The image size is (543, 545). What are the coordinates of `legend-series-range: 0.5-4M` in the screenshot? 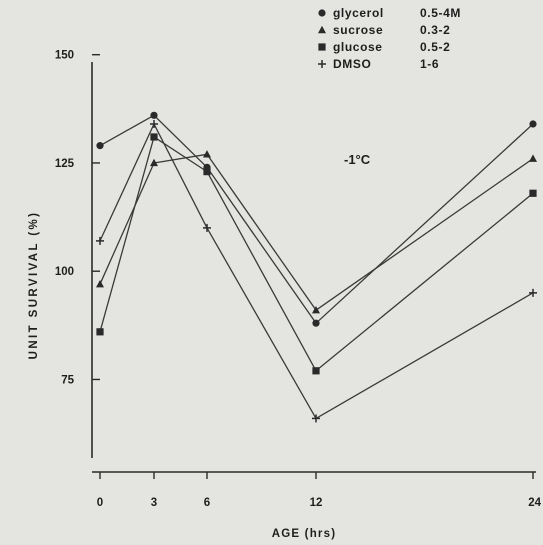 It's located at (440, 13).